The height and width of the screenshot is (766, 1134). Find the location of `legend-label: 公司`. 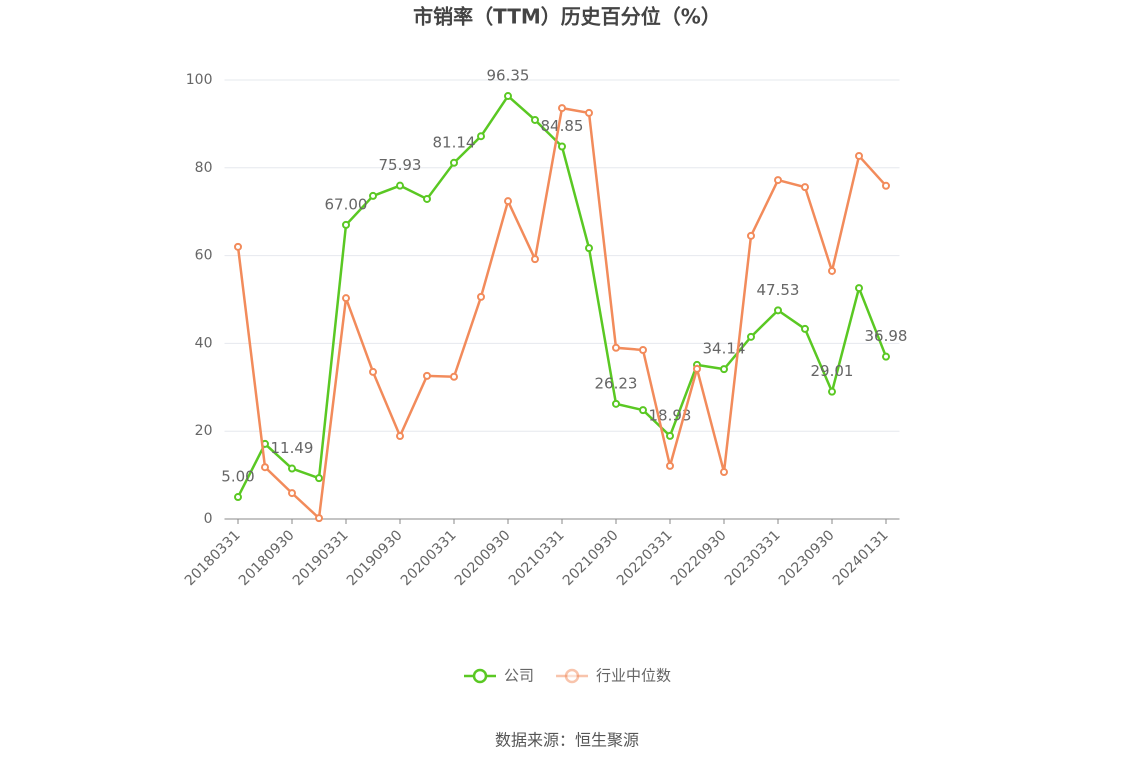

legend-label: 公司 is located at coordinates (519, 676).